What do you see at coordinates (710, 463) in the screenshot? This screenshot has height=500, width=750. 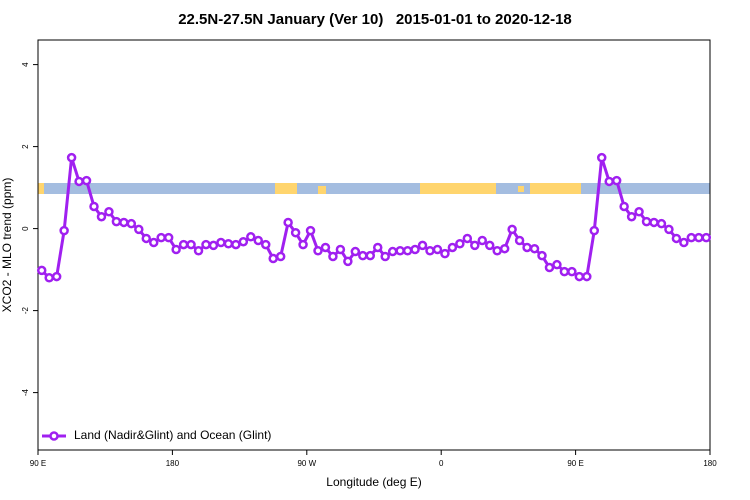 I see `x-tick-label: 180` at bounding box center [710, 463].